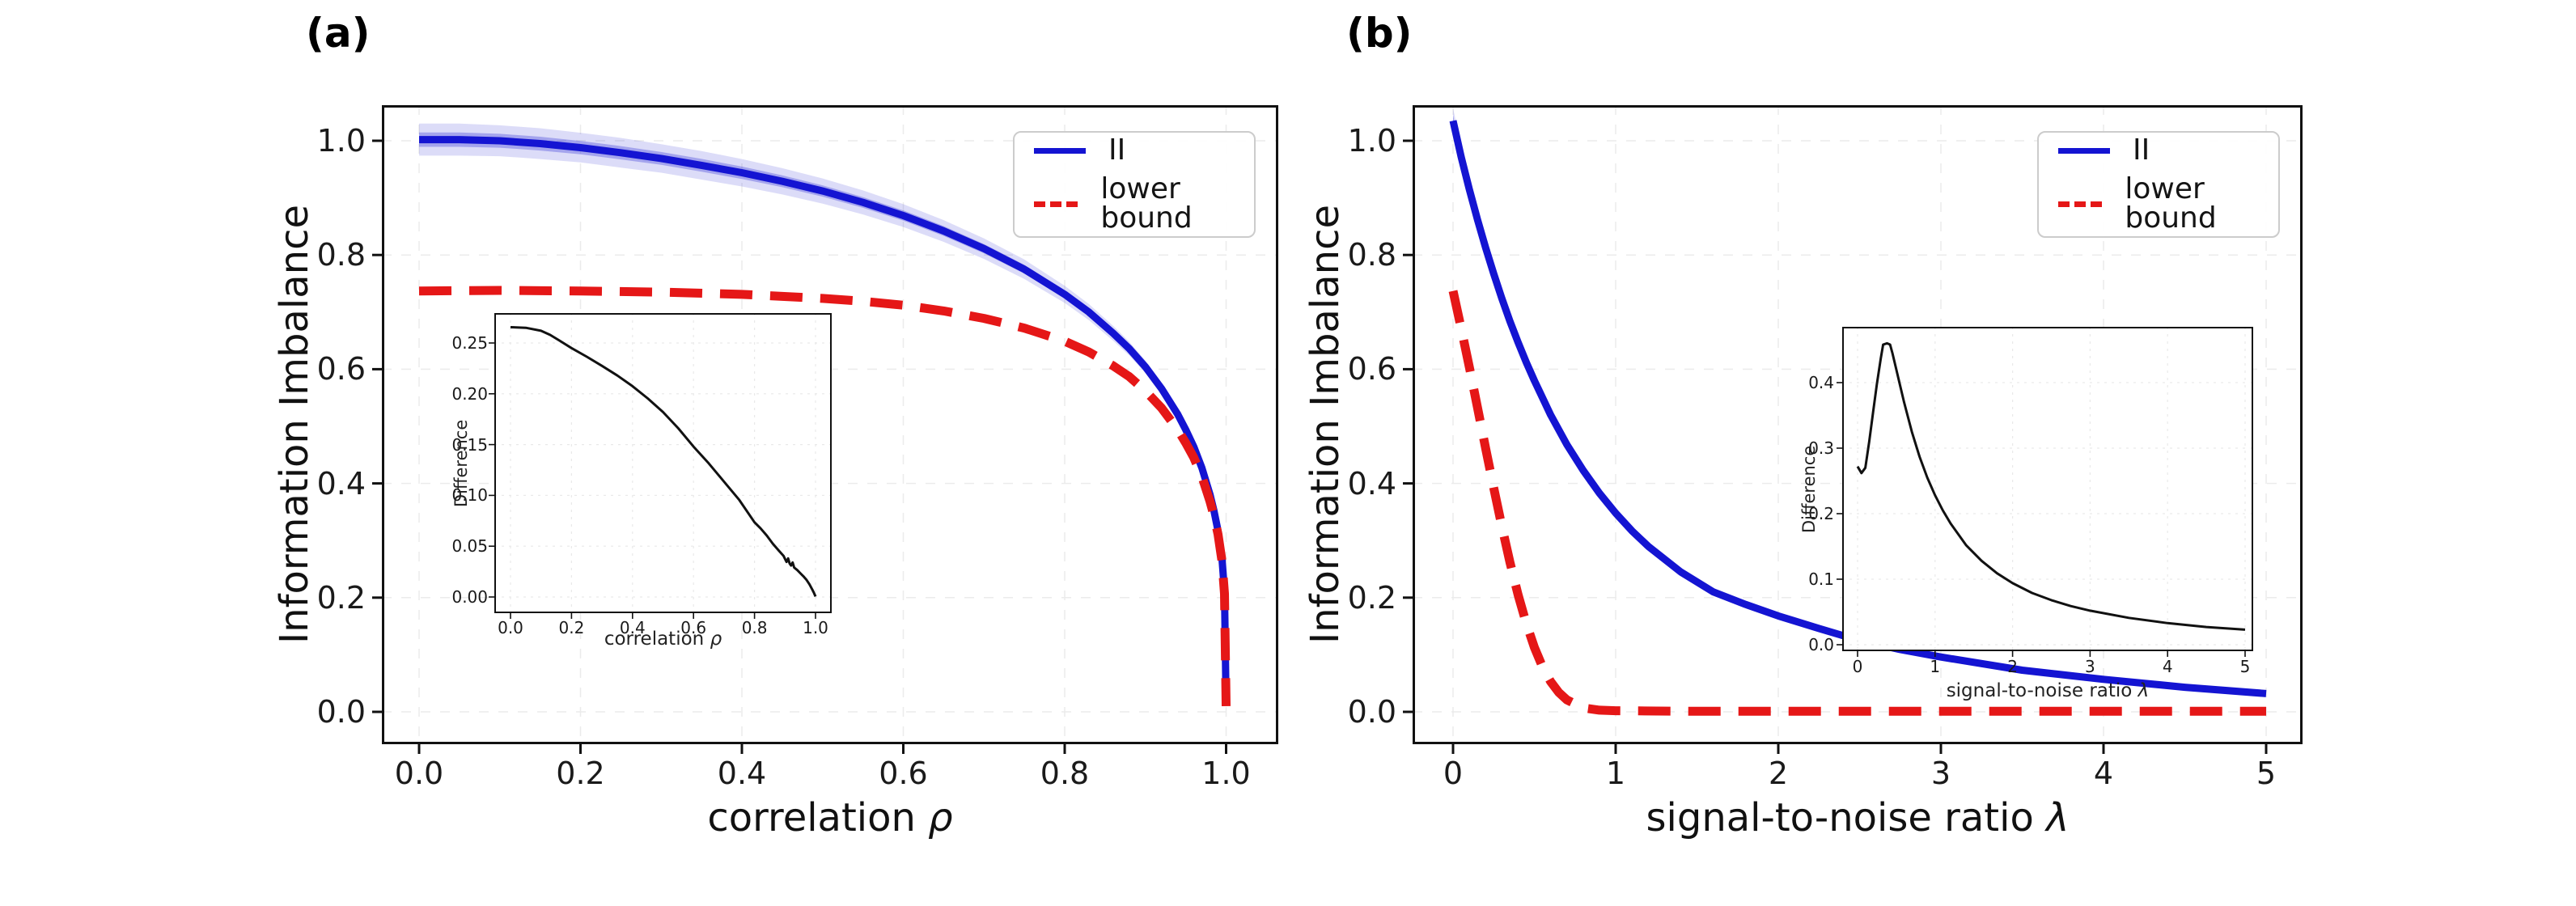 The width and height of the screenshot is (2576, 906). I want to click on y-axis-label-inset-b: Difference, so click(1809, 489).